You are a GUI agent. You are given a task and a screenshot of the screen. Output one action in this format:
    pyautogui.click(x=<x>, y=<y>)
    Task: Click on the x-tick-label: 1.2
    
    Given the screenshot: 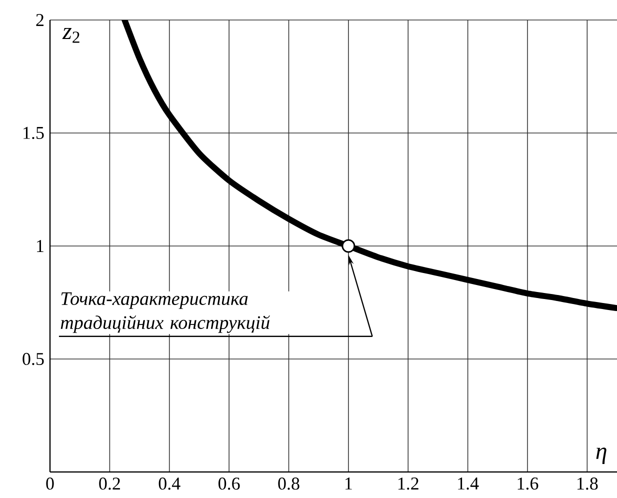 What is the action you would take?
    pyautogui.click(x=408, y=484)
    